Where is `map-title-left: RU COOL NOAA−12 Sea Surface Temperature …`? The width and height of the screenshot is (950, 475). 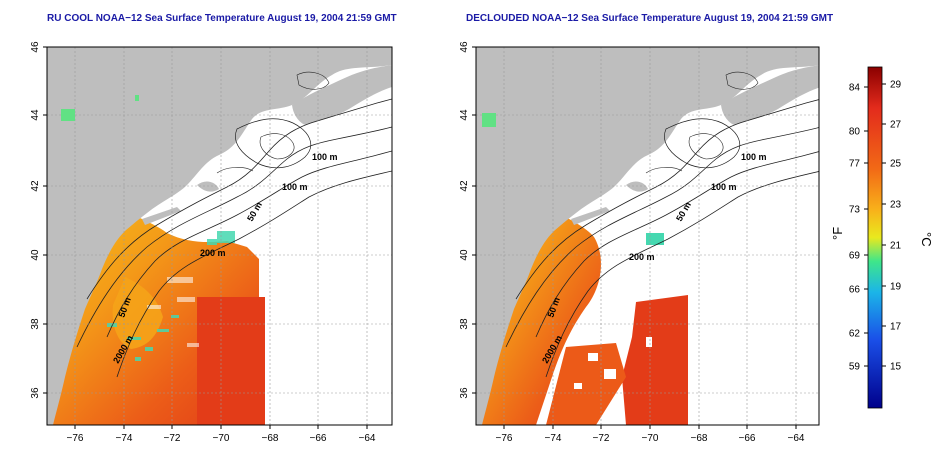
map-title-left: RU COOL NOAA−12 Sea Surface Temperature … is located at coordinates (222, 18).